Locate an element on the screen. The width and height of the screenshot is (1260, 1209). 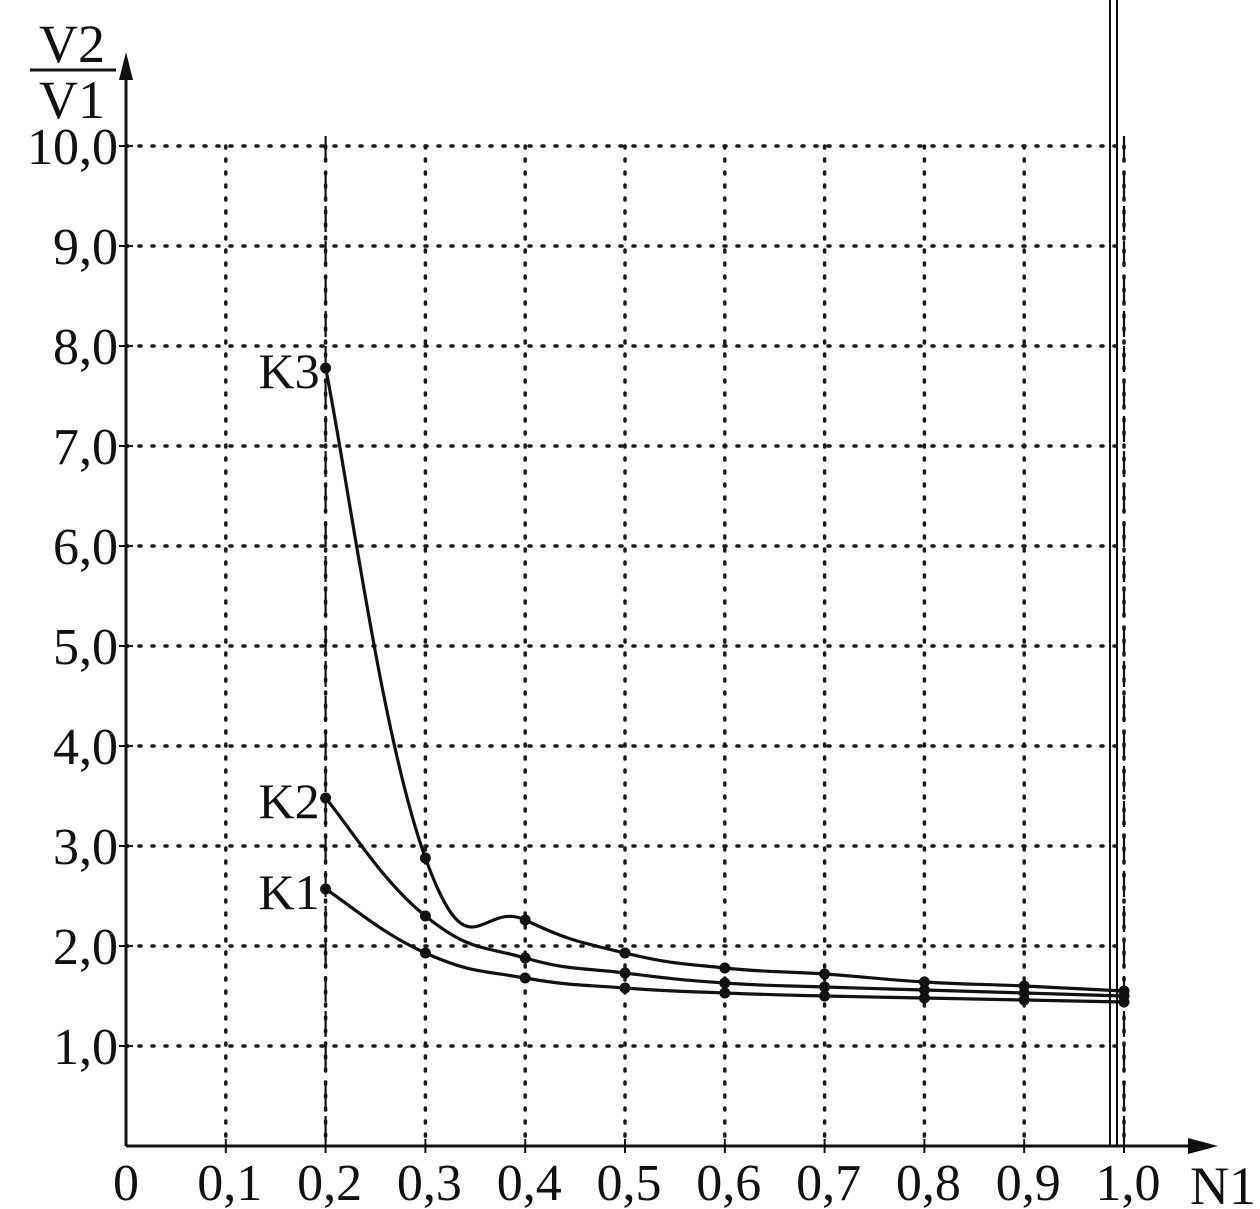
series-label-k3: K3 is located at coordinates (288, 371).